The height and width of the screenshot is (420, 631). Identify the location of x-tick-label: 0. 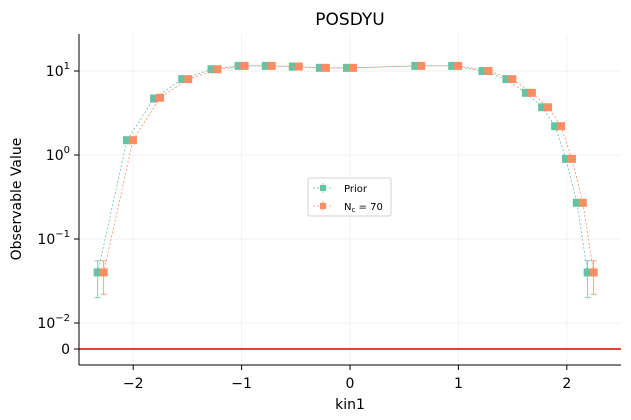
(350, 384).